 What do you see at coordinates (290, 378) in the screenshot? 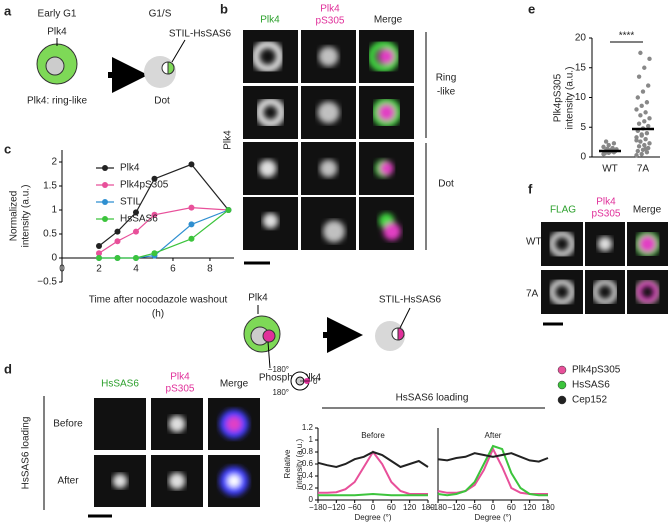
I see `protein: Phospho-Plk4` at bounding box center [290, 378].